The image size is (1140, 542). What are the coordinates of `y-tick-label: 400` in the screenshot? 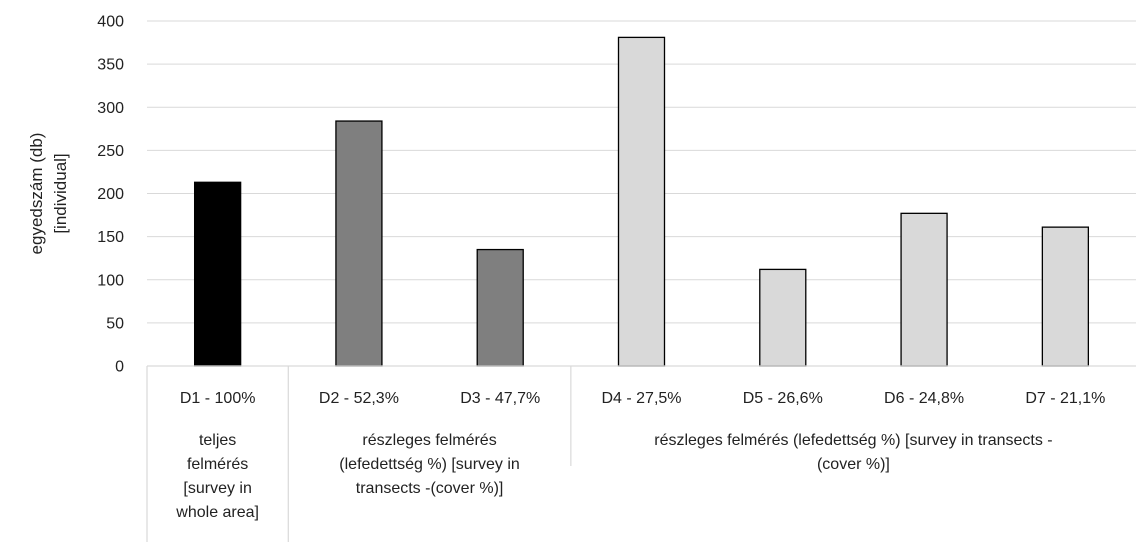 It's located at (110, 22).